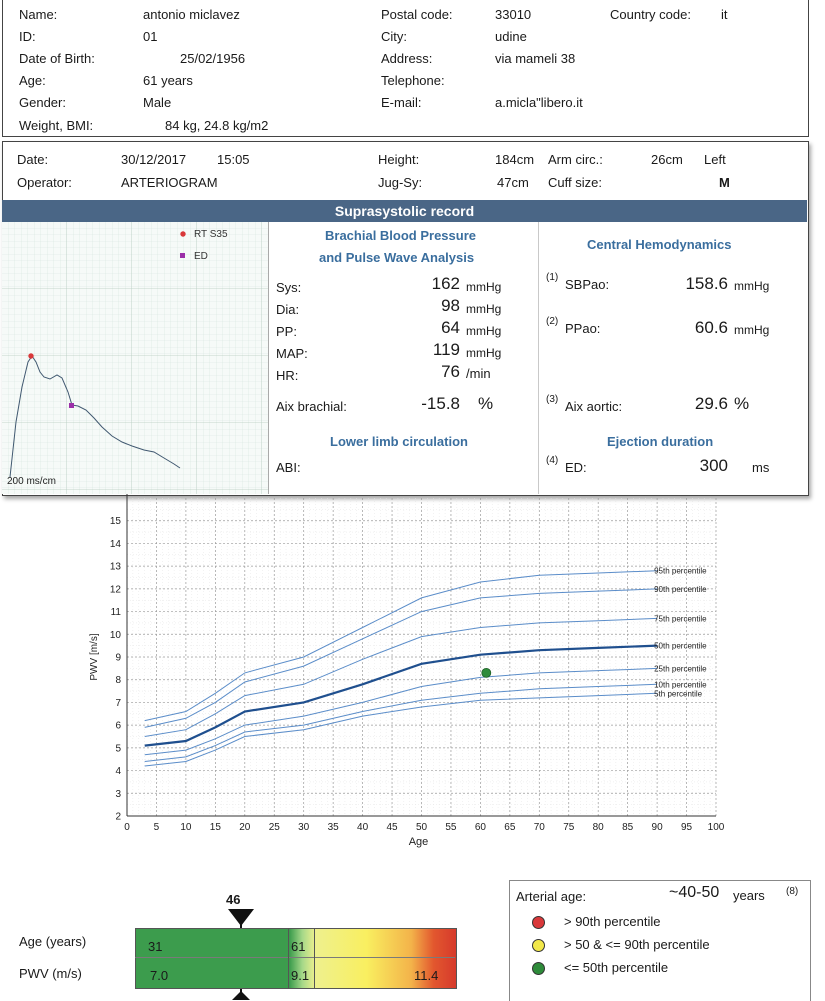  What do you see at coordinates (42, 102) in the screenshot?
I see `gender-label: Gender:` at bounding box center [42, 102].